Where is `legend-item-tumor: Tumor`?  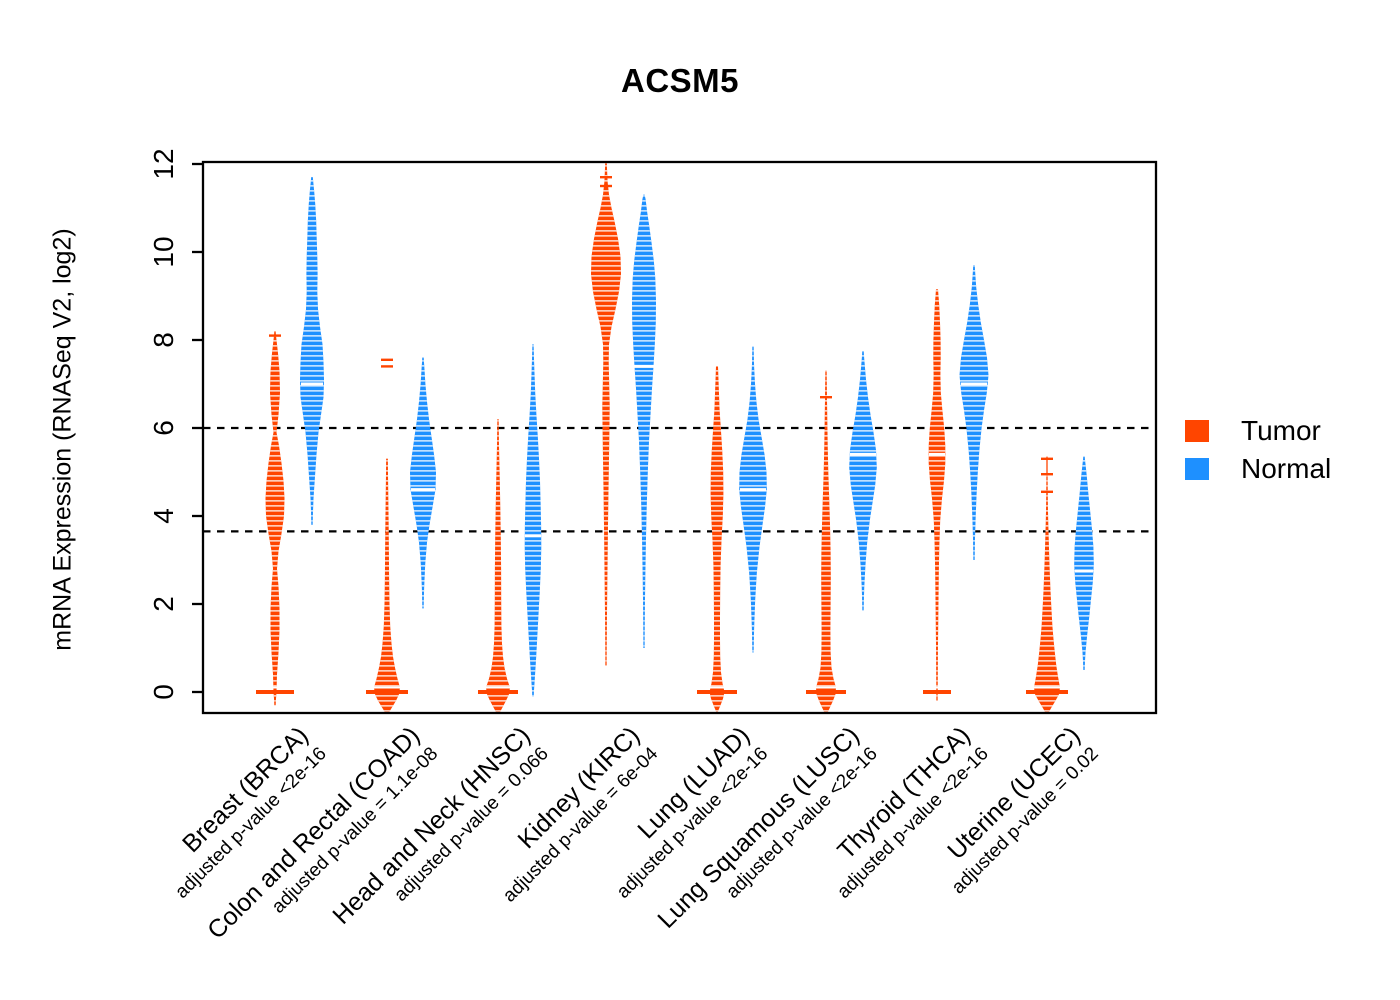 legend-item-tumor: Tumor is located at coordinates (1258, 431).